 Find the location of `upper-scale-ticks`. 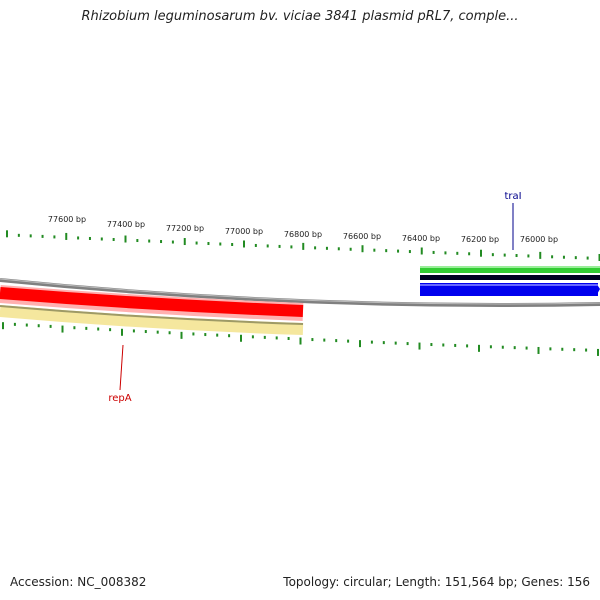

upper-scale-ticks is located at coordinates (303, 245).